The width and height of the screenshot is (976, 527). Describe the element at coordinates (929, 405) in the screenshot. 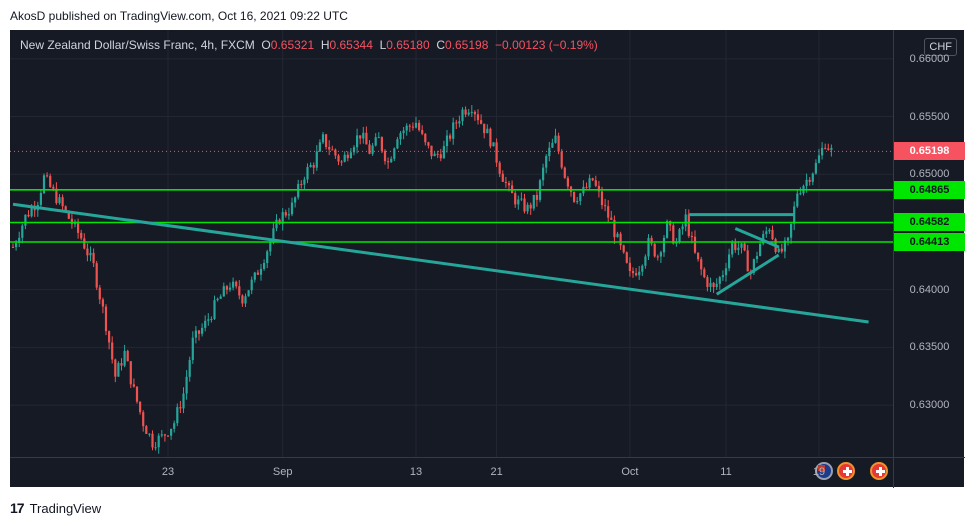

I see `price-tick-label: 0.63000` at that location.